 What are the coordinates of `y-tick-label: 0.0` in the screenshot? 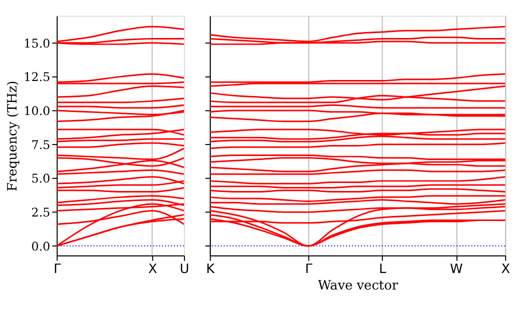 It's located at (40, 246).